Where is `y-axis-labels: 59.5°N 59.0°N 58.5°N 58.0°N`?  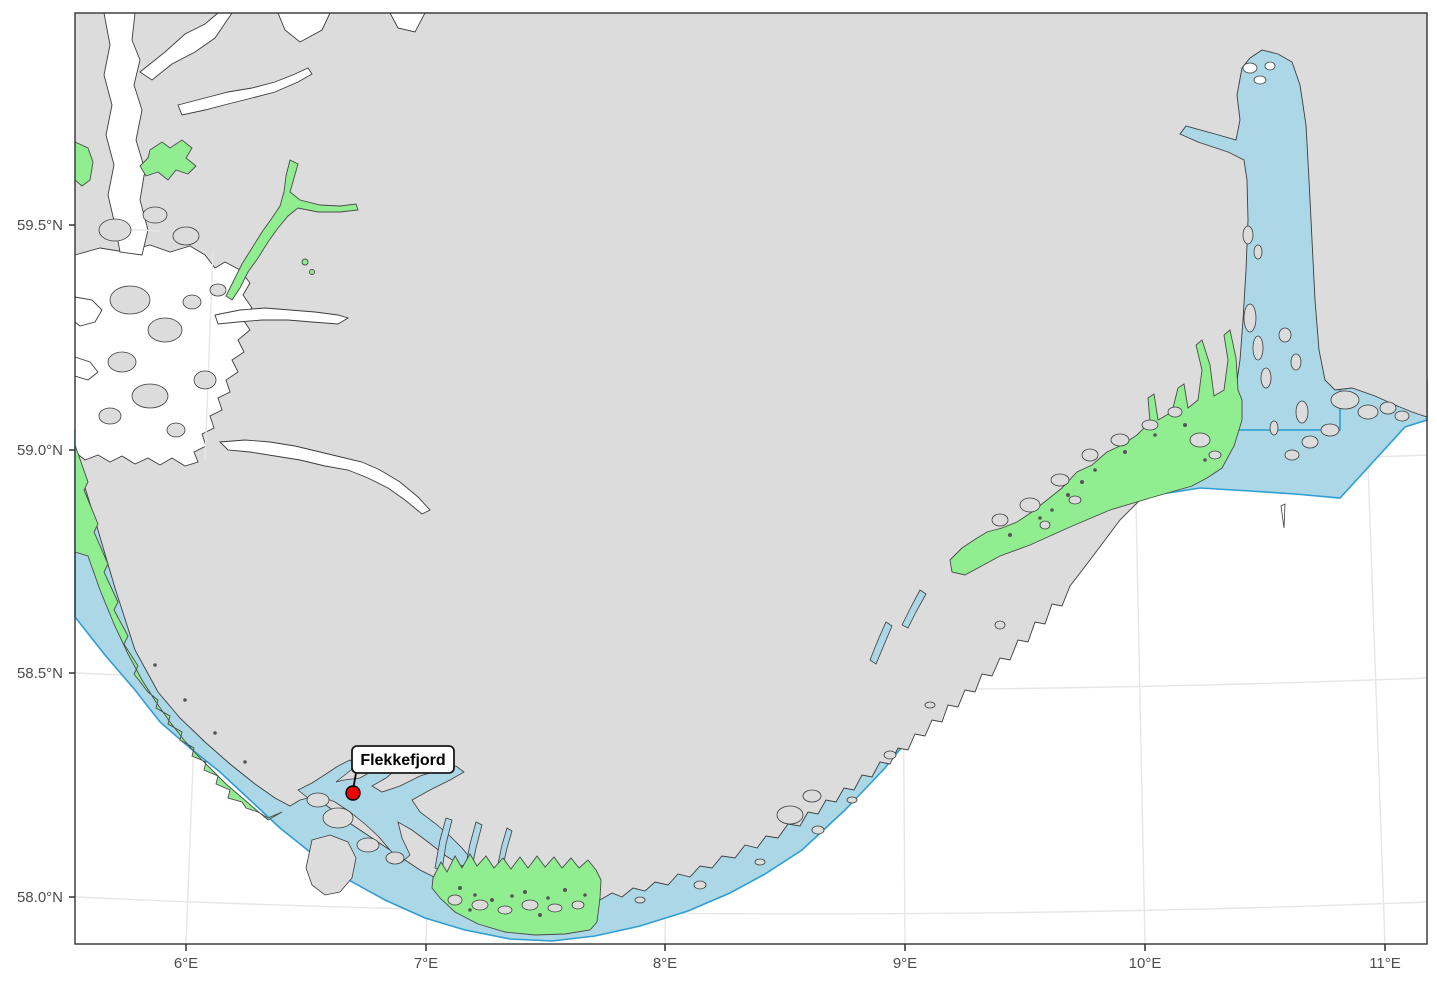
y-axis-labels: 59.5°N 59.0°N 58.5°N 58.0°N is located at coordinates (40, 561).